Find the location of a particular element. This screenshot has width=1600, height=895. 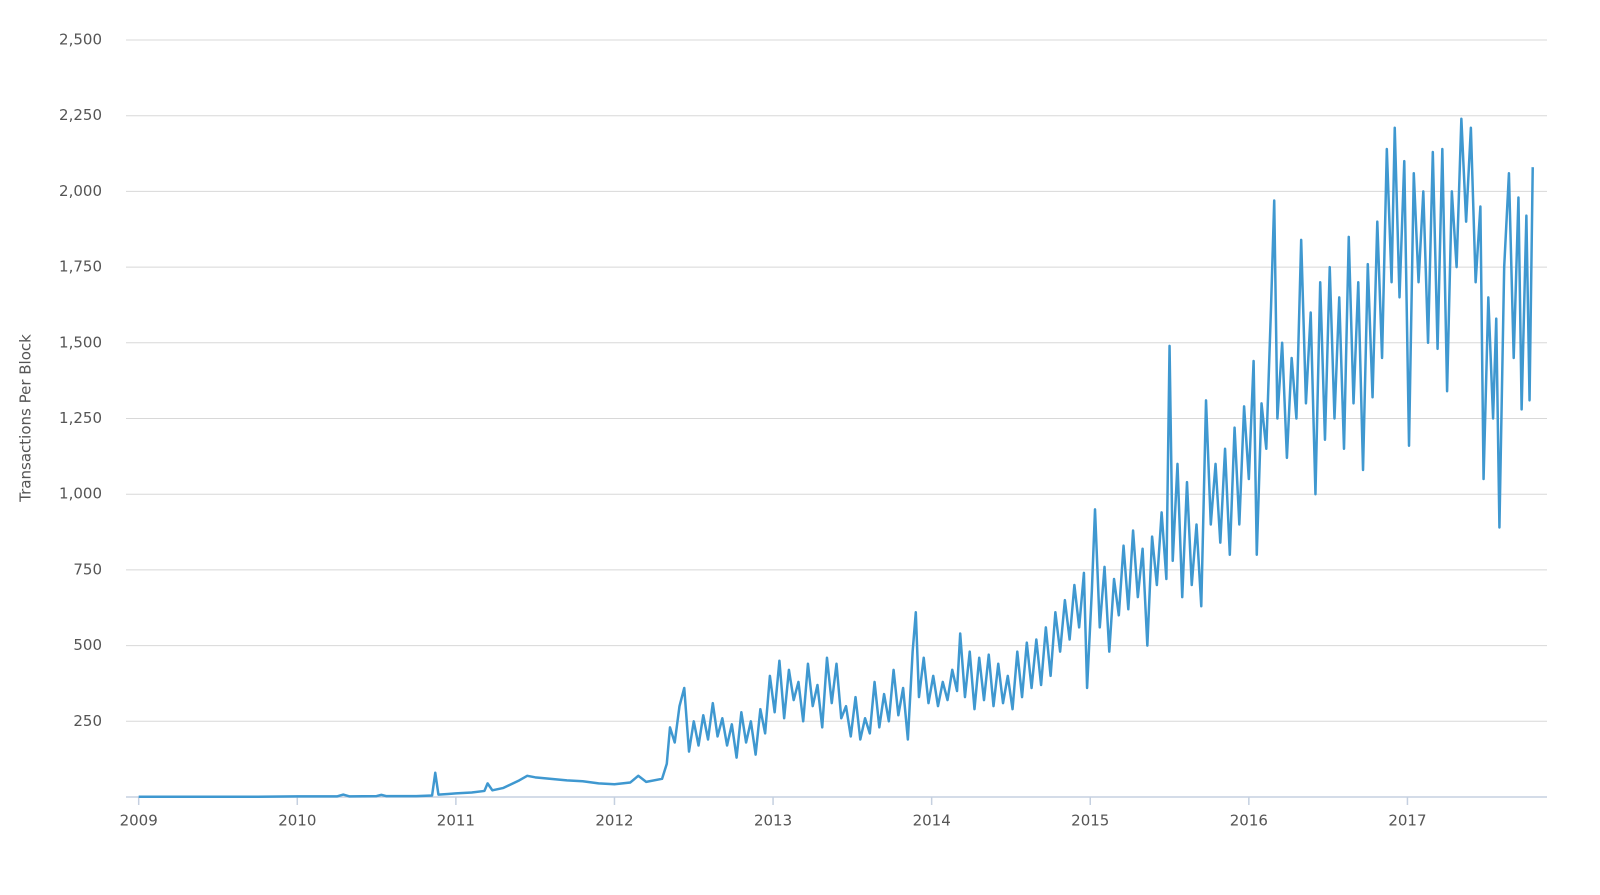

y-tick-label: 500 is located at coordinates (87, 645).